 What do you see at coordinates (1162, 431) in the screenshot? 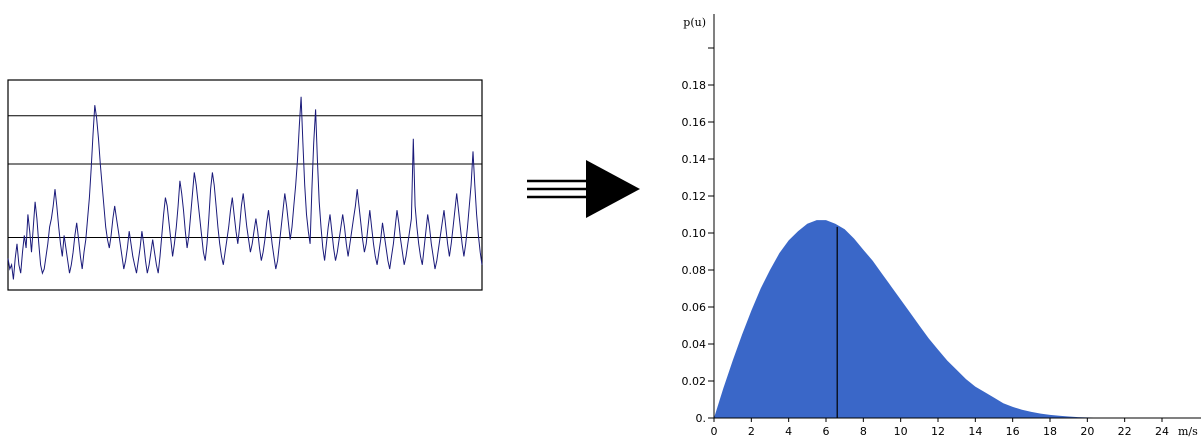
I see `x-tick-label: 24` at bounding box center [1162, 431].